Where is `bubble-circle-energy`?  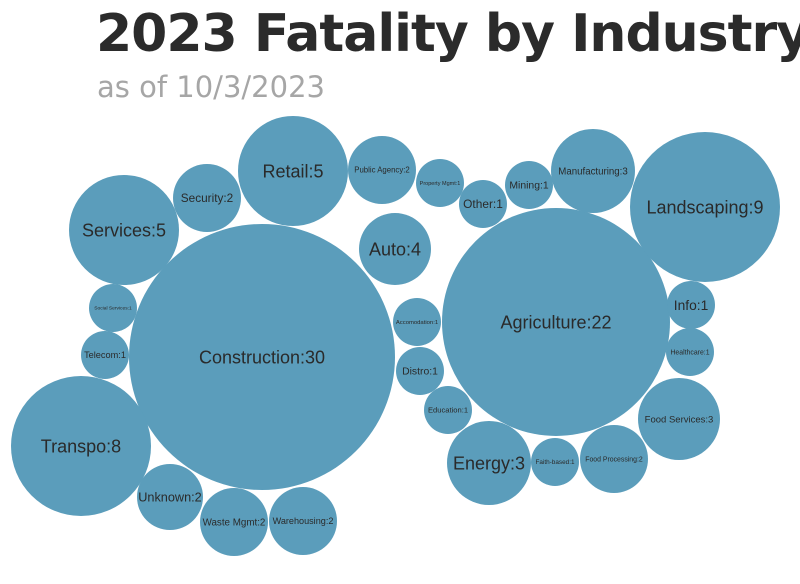
bubble-circle-energy is located at coordinates (489, 463).